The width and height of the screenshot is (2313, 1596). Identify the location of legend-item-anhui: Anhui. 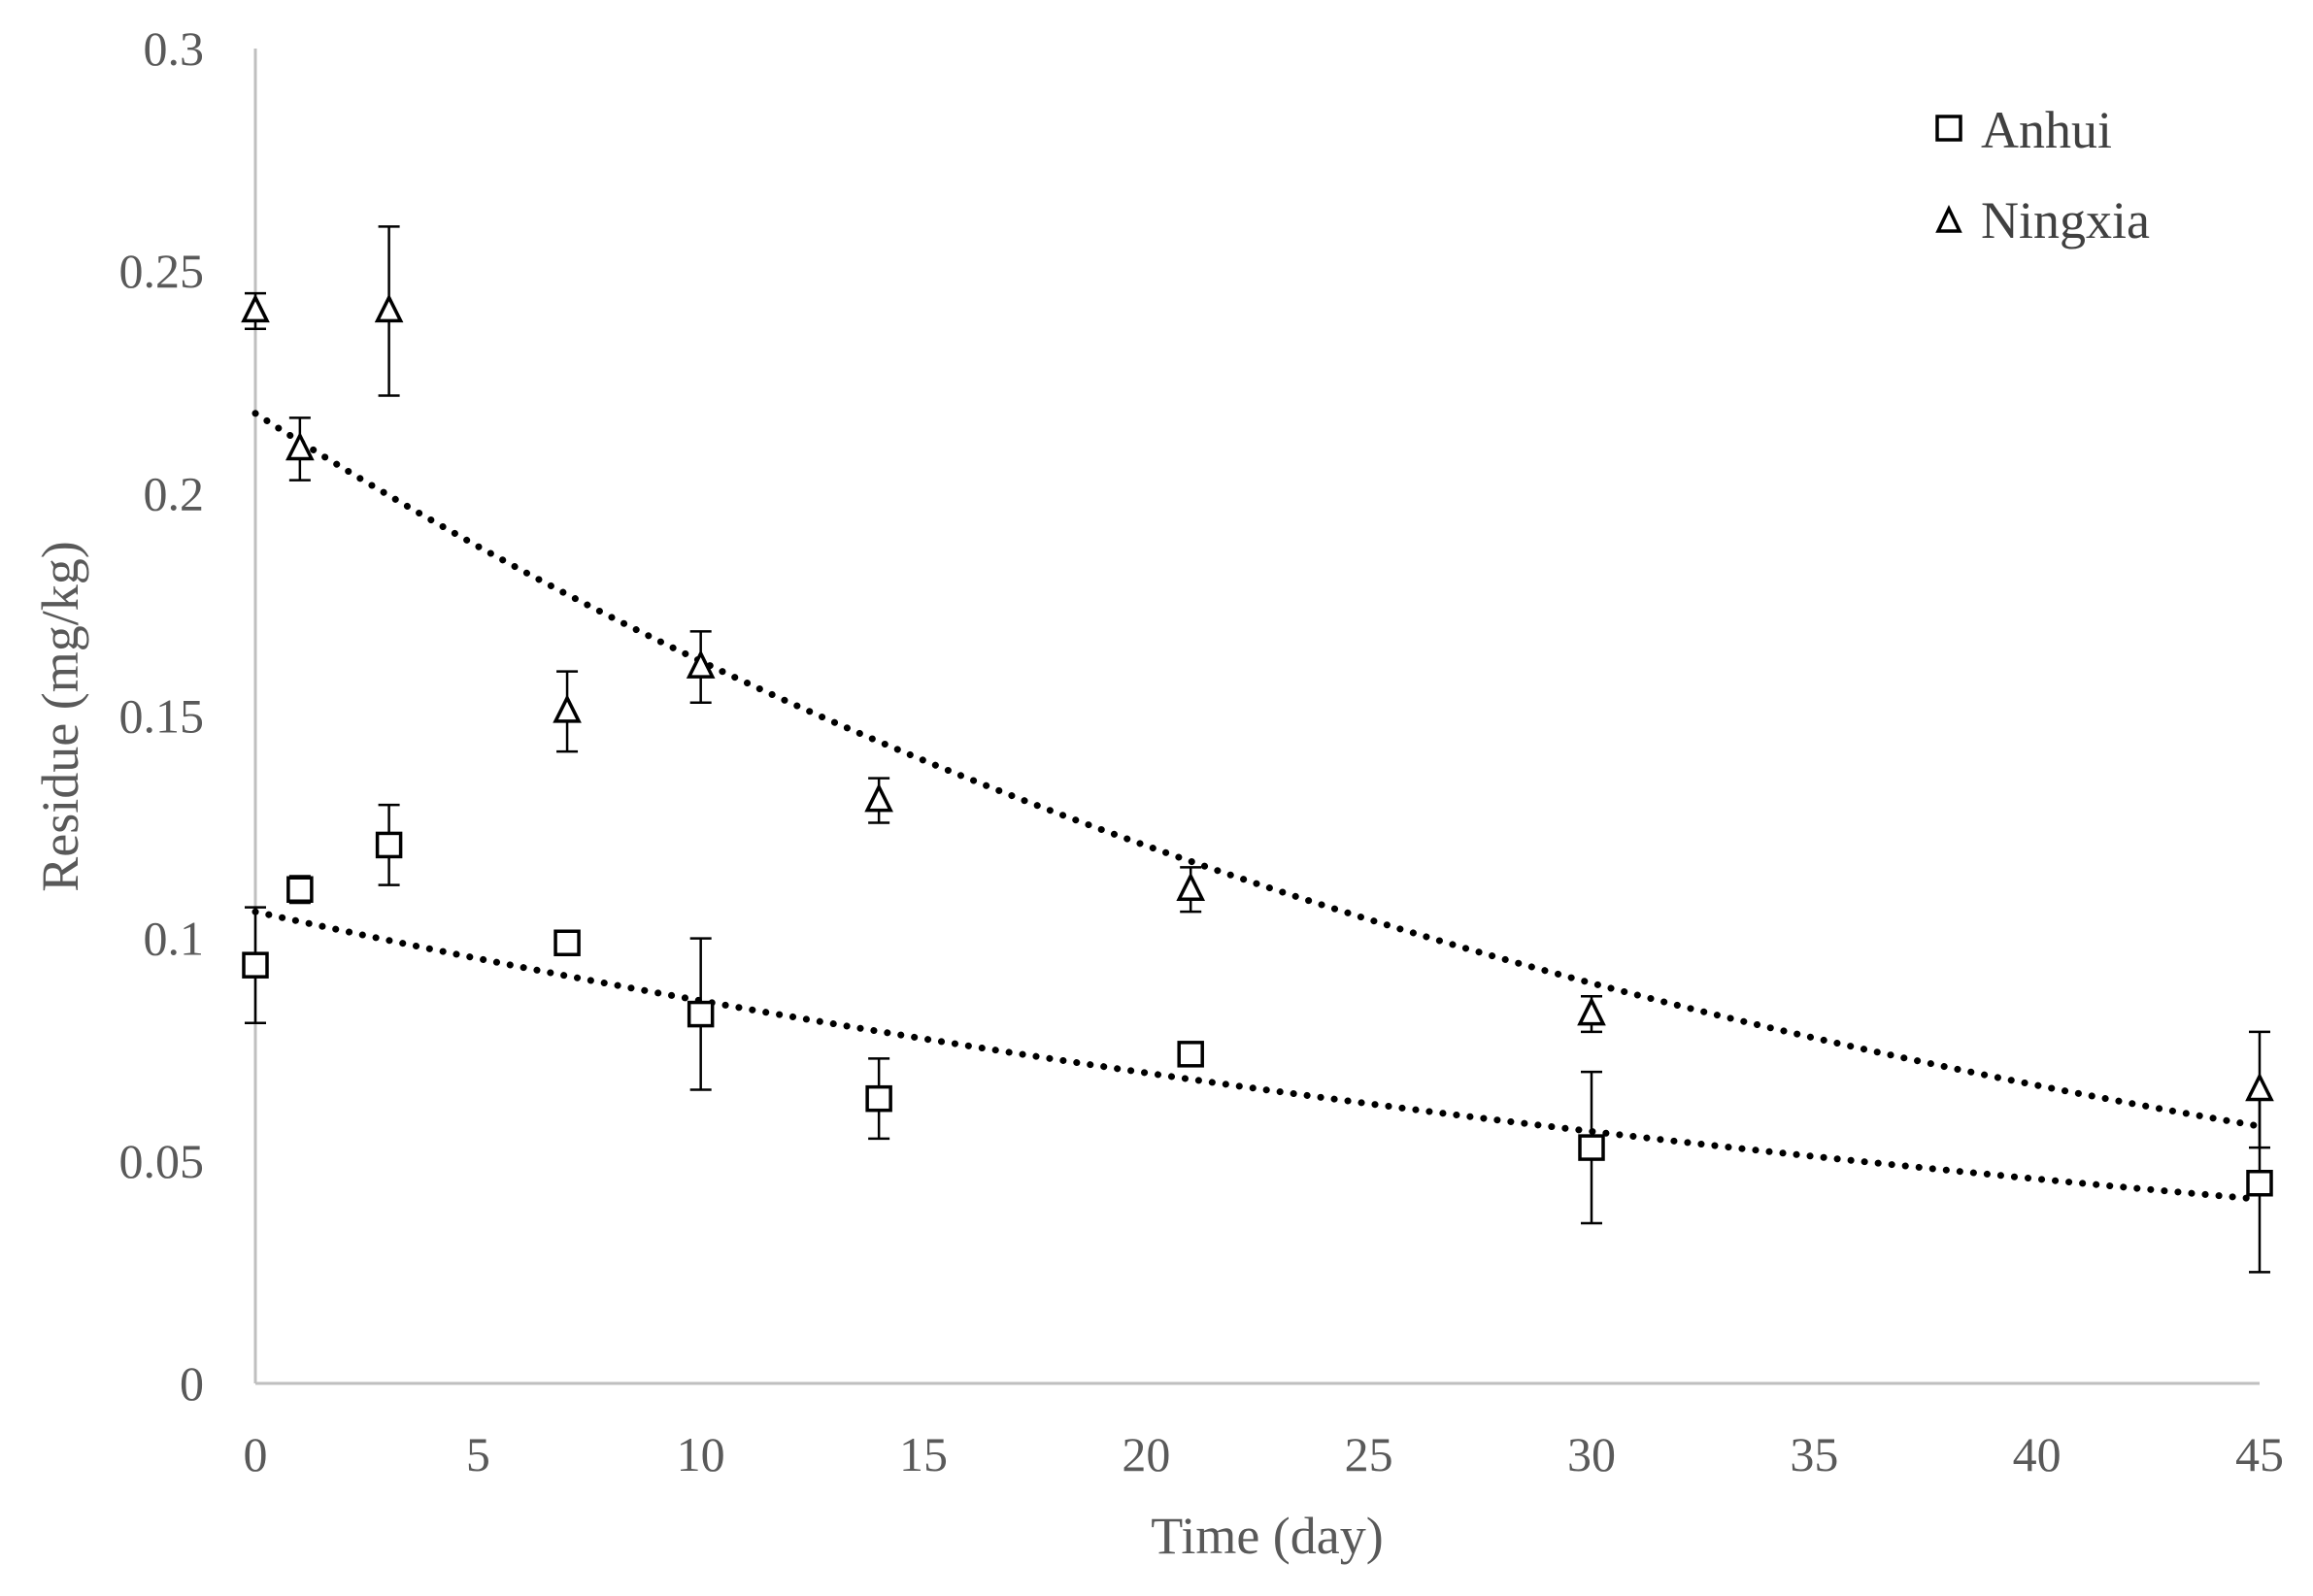
(2023, 130).